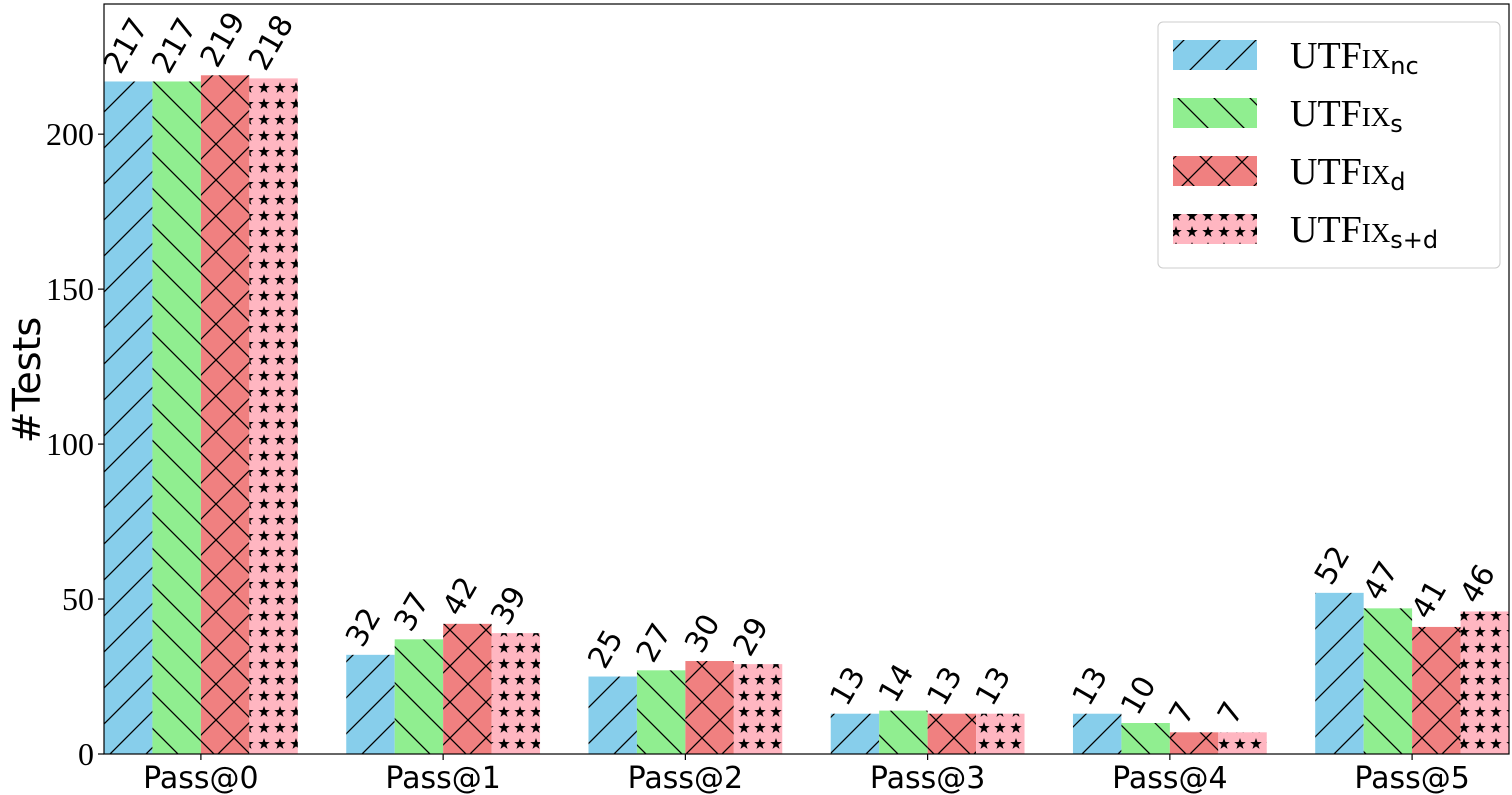 The height and width of the screenshot is (795, 1512). What do you see at coordinates (1411, 778) in the screenshot?
I see `x-tick-label: Pass@5` at bounding box center [1411, 778].